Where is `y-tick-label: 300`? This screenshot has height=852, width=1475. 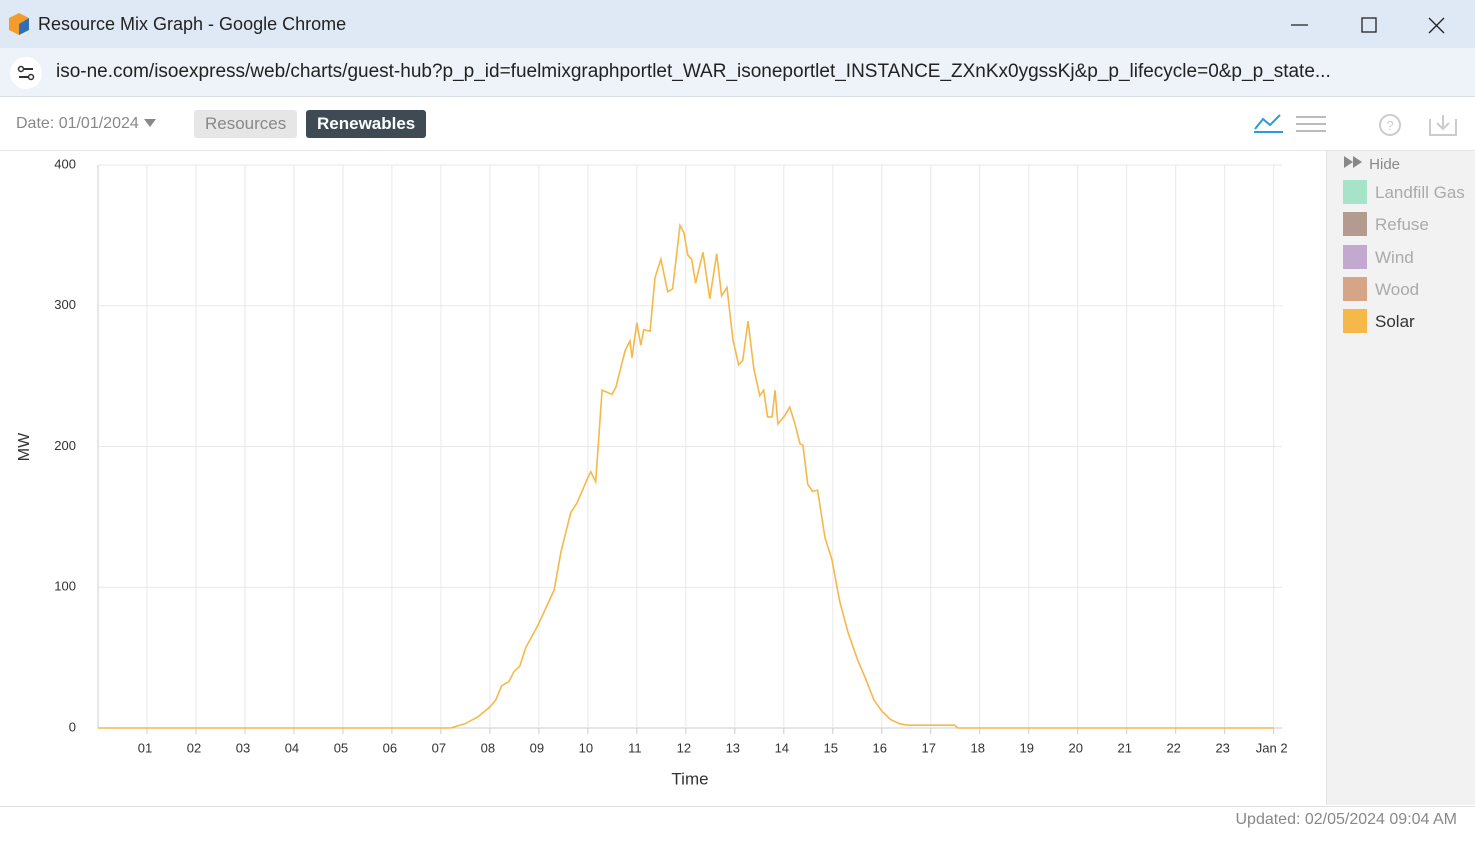 y-tick-label: 300 is located at coordinates (65, 304).